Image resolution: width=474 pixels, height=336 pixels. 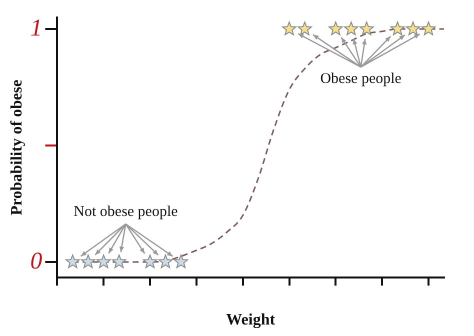 I want to click on y-axis-title: Probability of obese, so click(x=17, y=148).